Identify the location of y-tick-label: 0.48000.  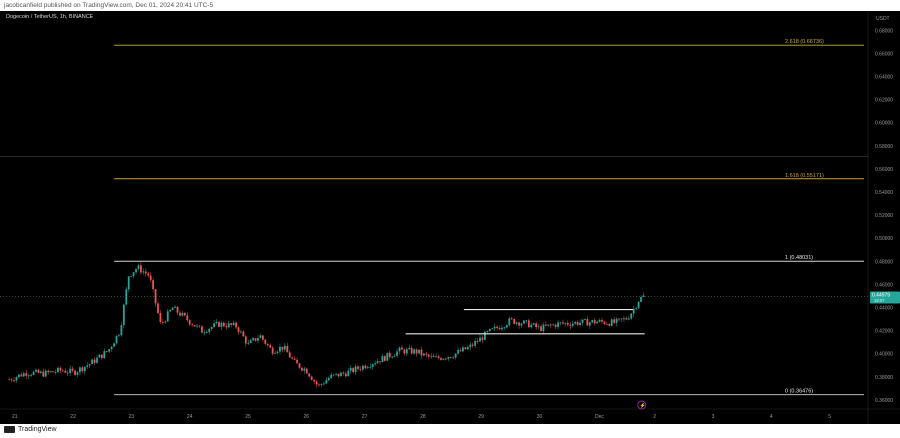
(884, 262).